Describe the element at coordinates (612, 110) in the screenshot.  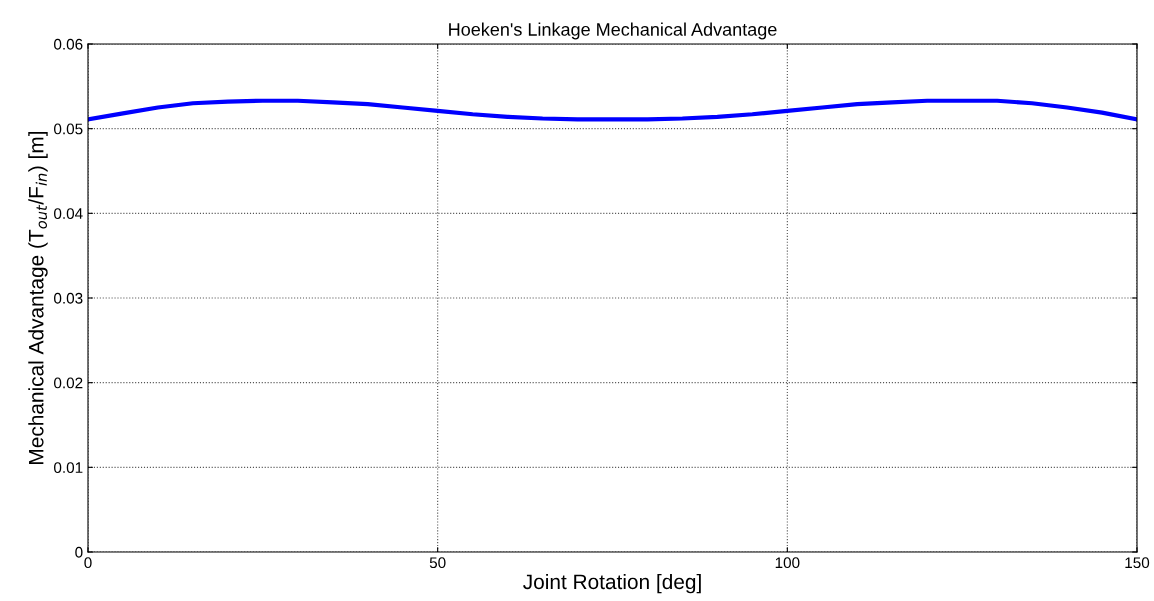
I see `line-series` at that location.